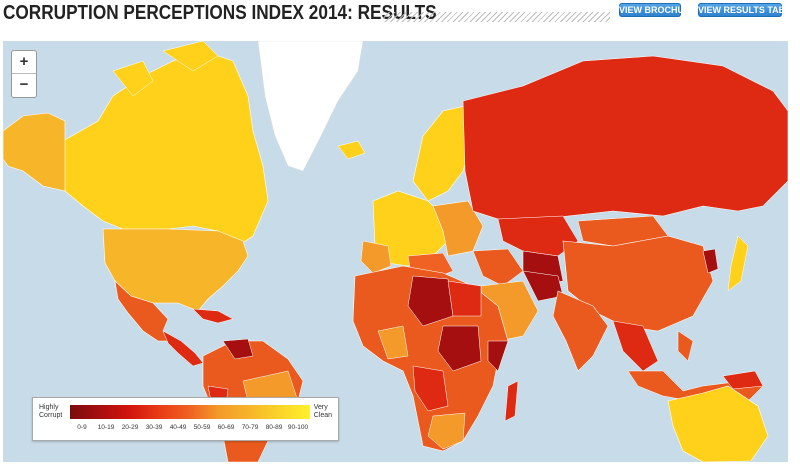  What do you see at coordinates (24, 84) in the screenshot?
I see `zoom-out-button: −` at bounding box center [24, 84].